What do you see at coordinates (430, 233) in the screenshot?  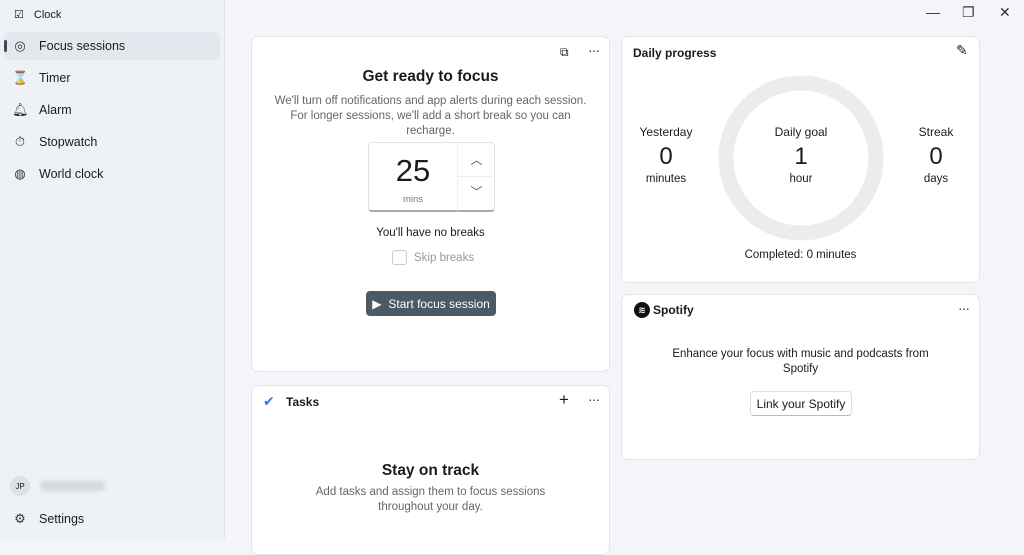 I see `breaks-text: You'll have no breaks` at bounding box center [430, 233].